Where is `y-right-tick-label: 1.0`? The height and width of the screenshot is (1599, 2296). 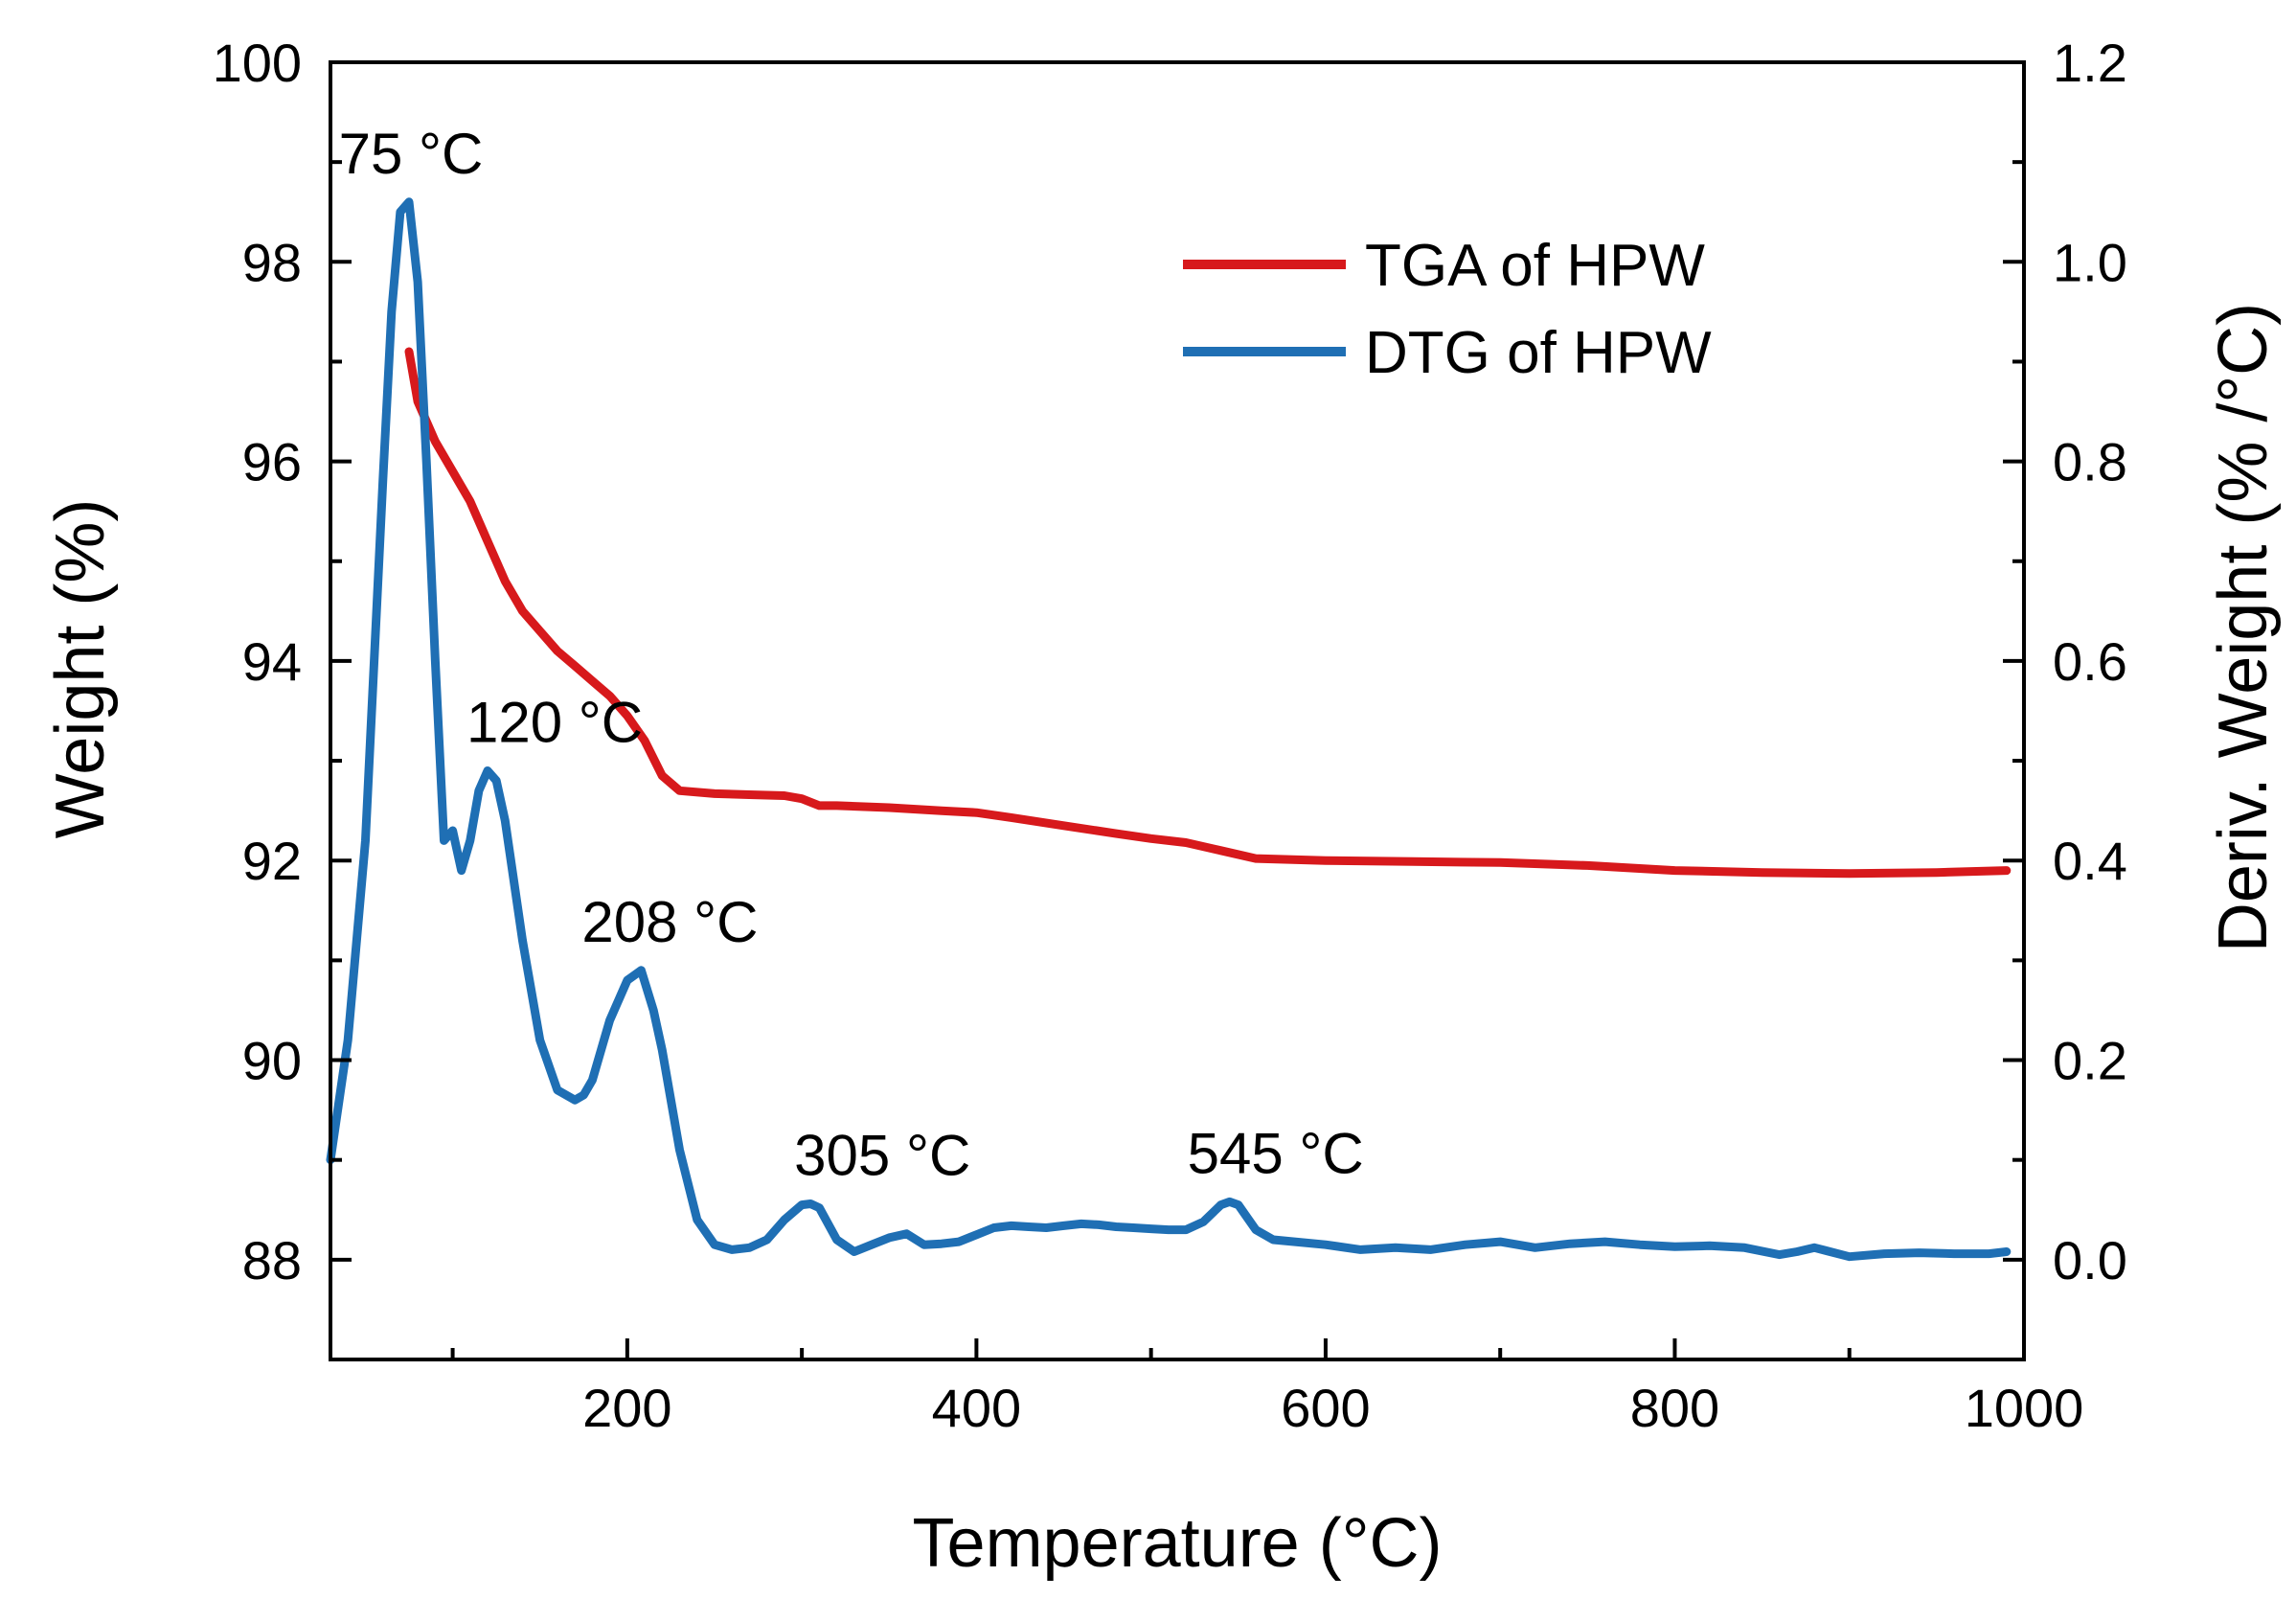
y-right-tick-label: 1.0 is located at coordinates (2090, 262).